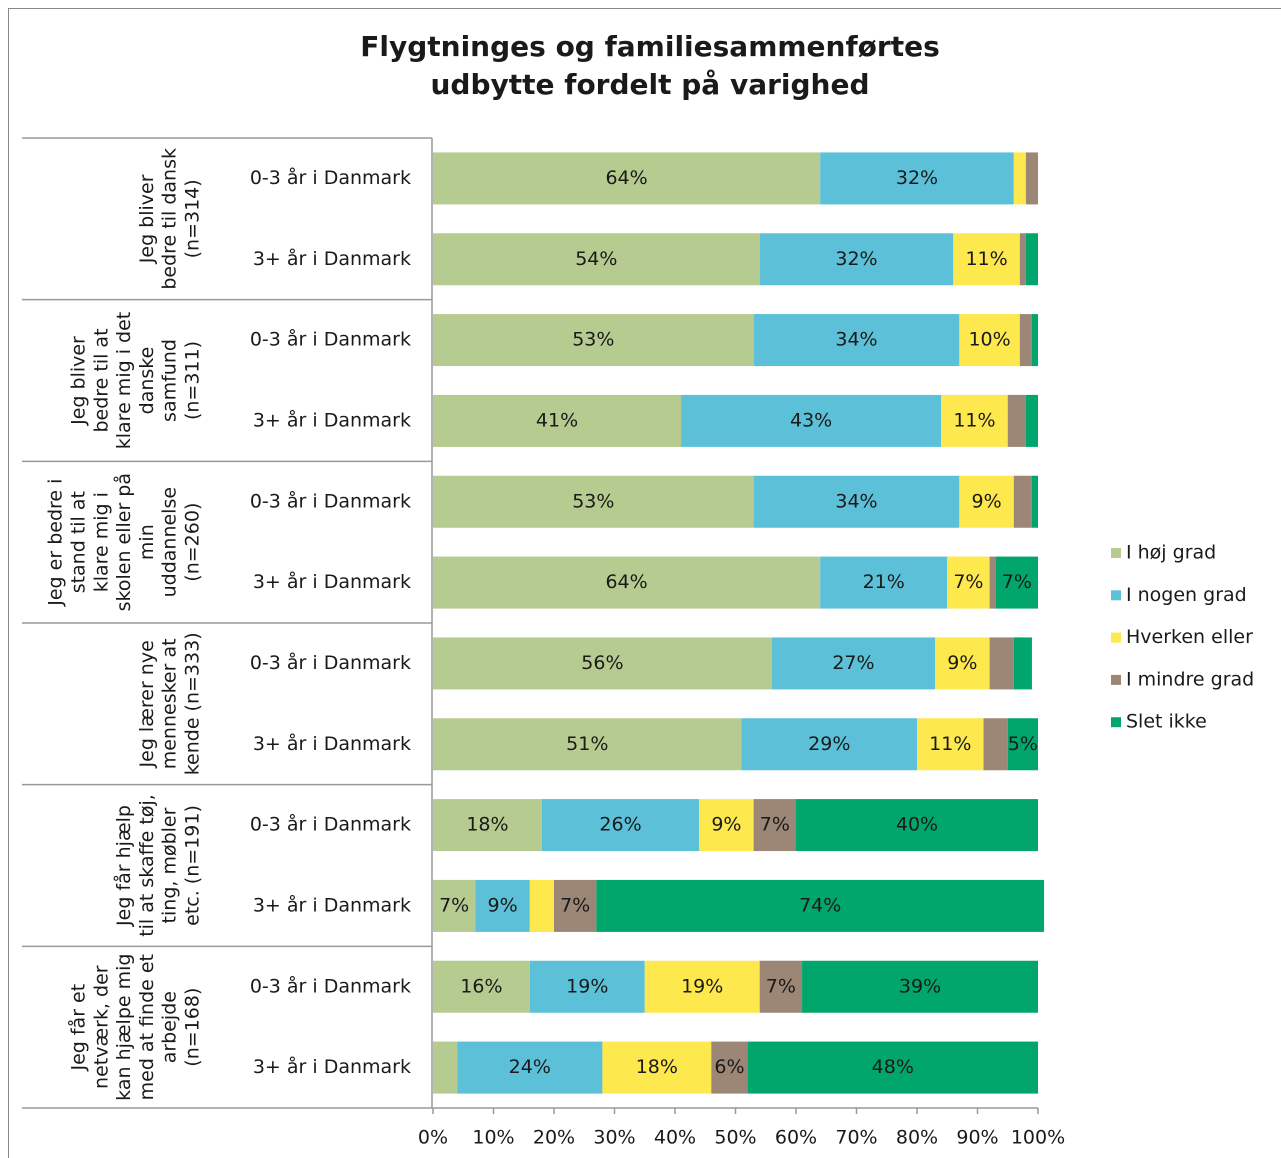 This screenshot has height=1158, width=1281. I want to click on data-label: 21%, so click(884, 582).